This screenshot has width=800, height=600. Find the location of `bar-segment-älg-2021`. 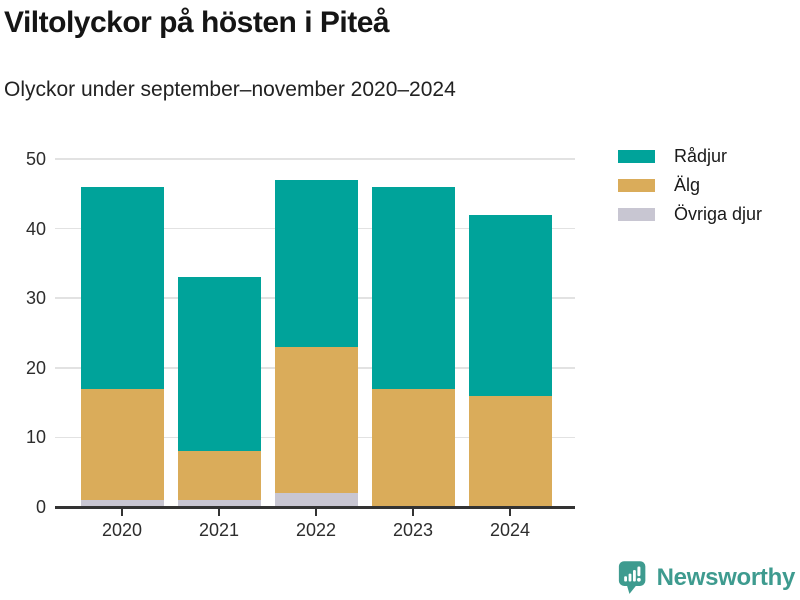

bar-segment-älg-2021 is located at coordinates (219, 476).